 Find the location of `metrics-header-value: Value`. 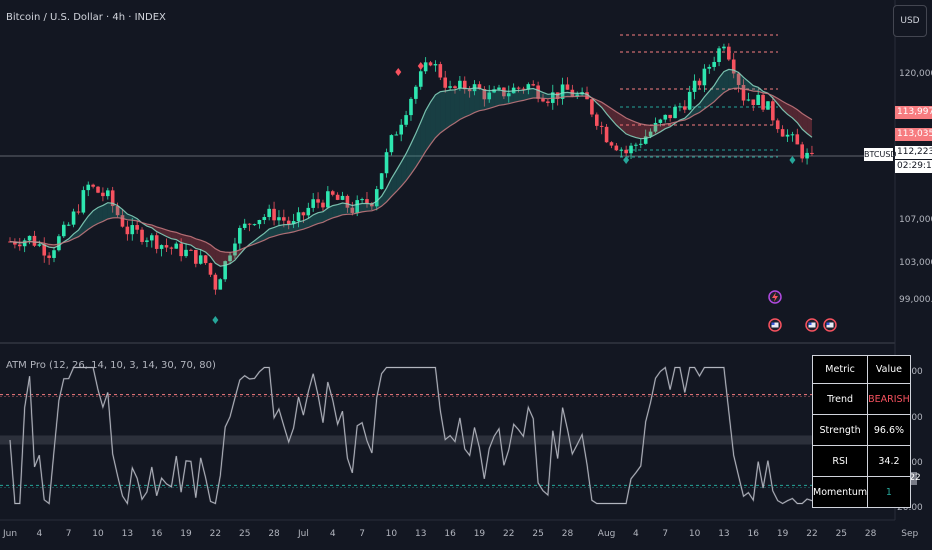

metrics-header-value: Value is located at coordinates (889, 369).